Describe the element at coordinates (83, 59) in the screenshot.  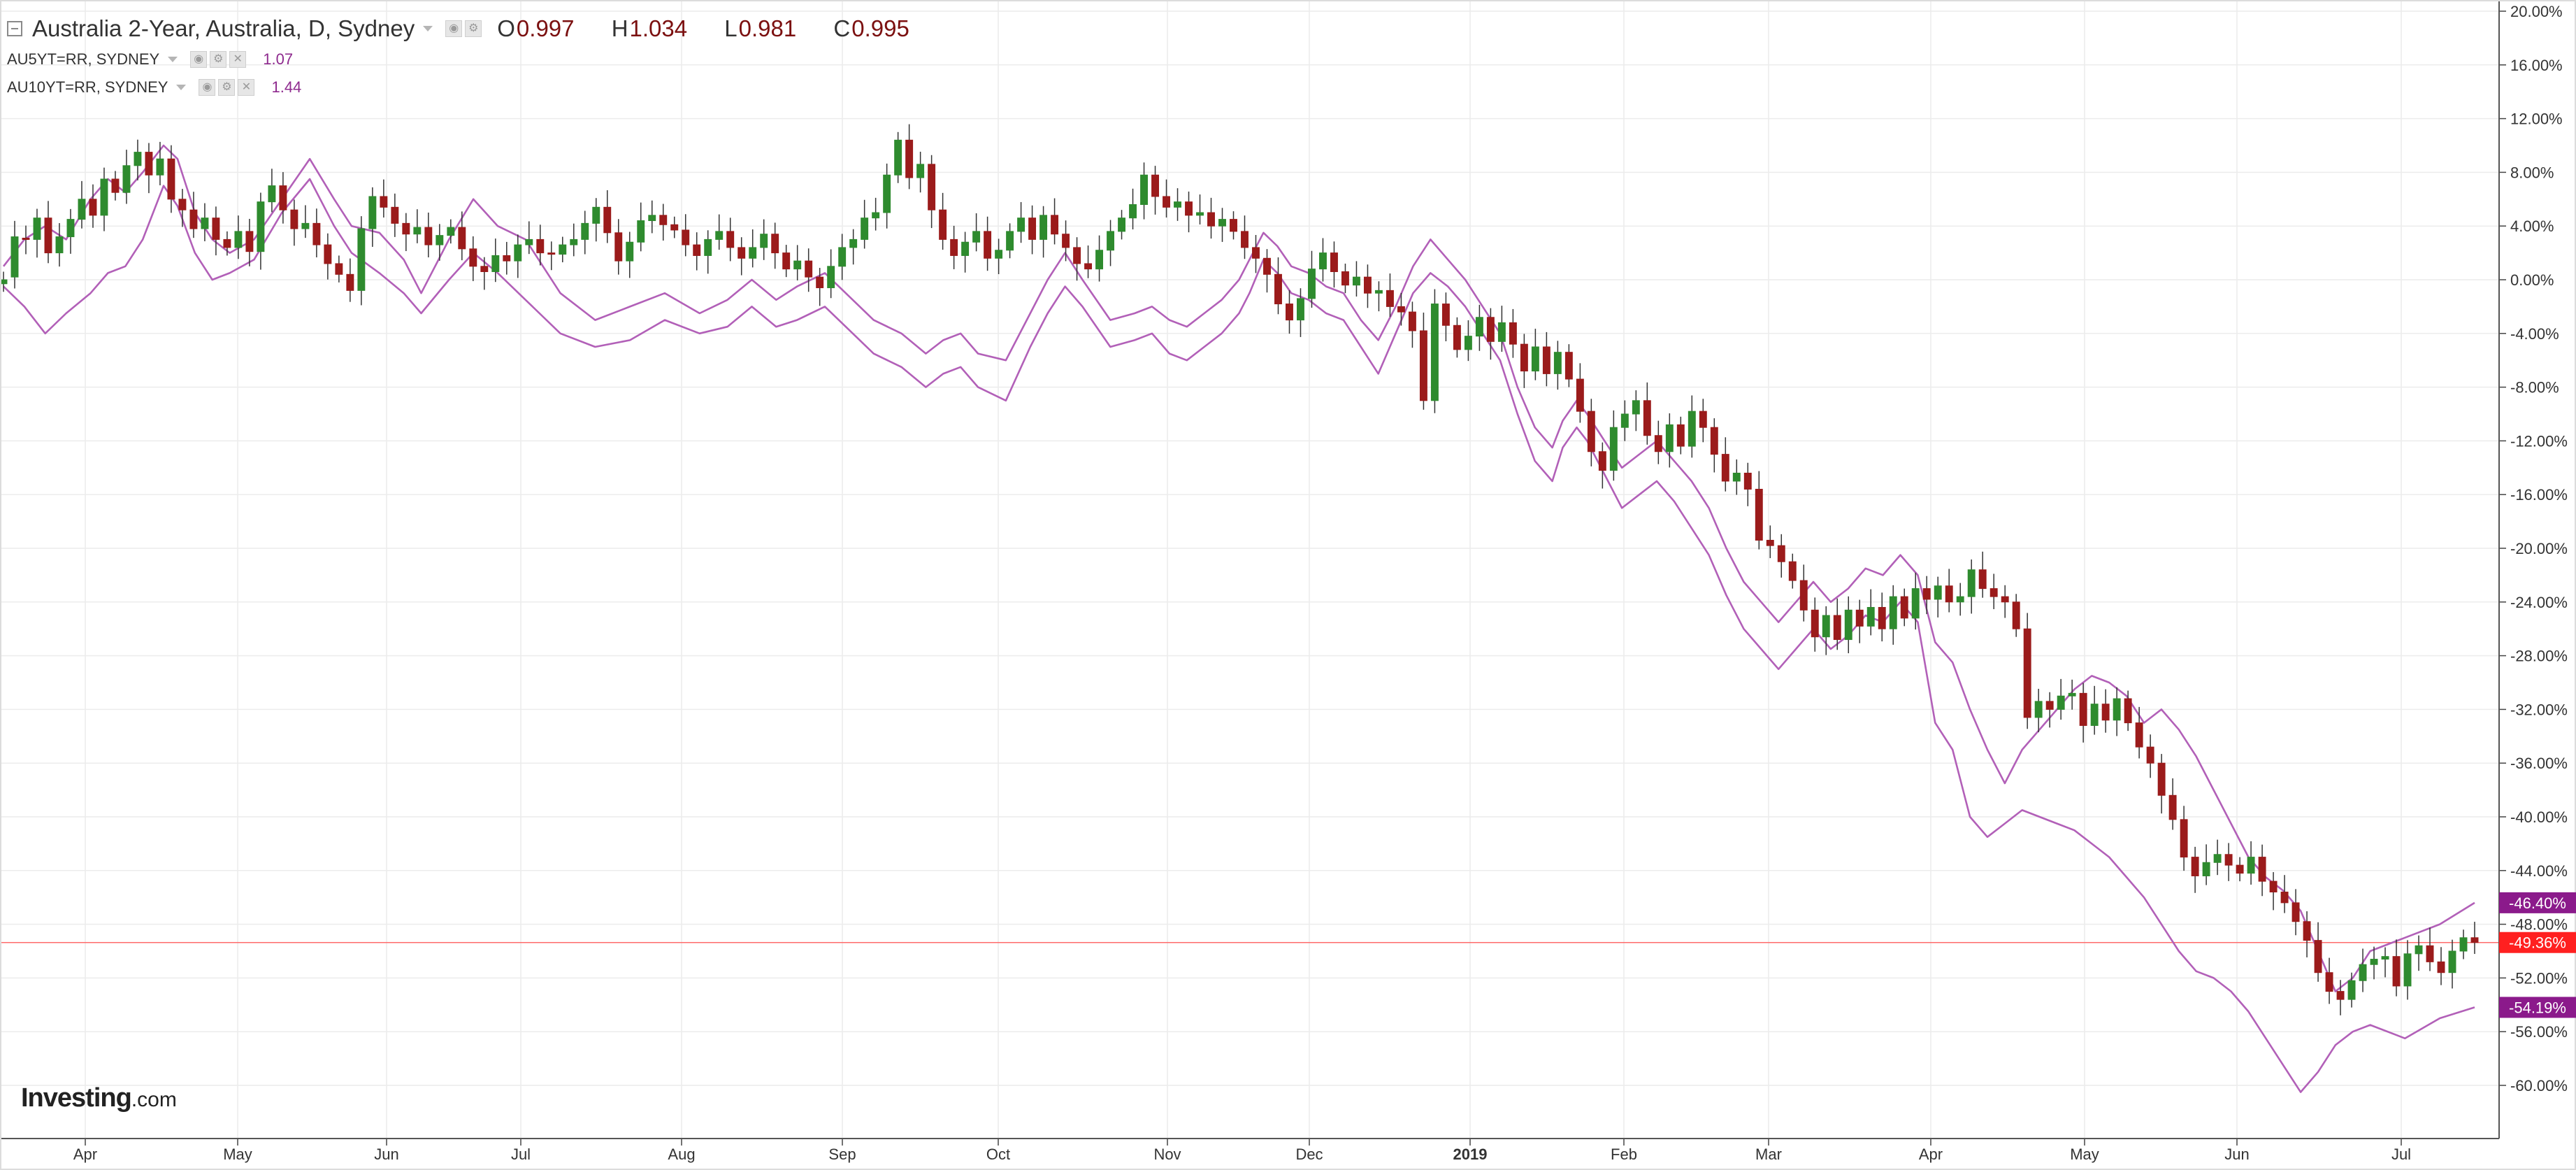
I see `compare-series-1-name: AU5YT=RR, SYDNEY` at that location.